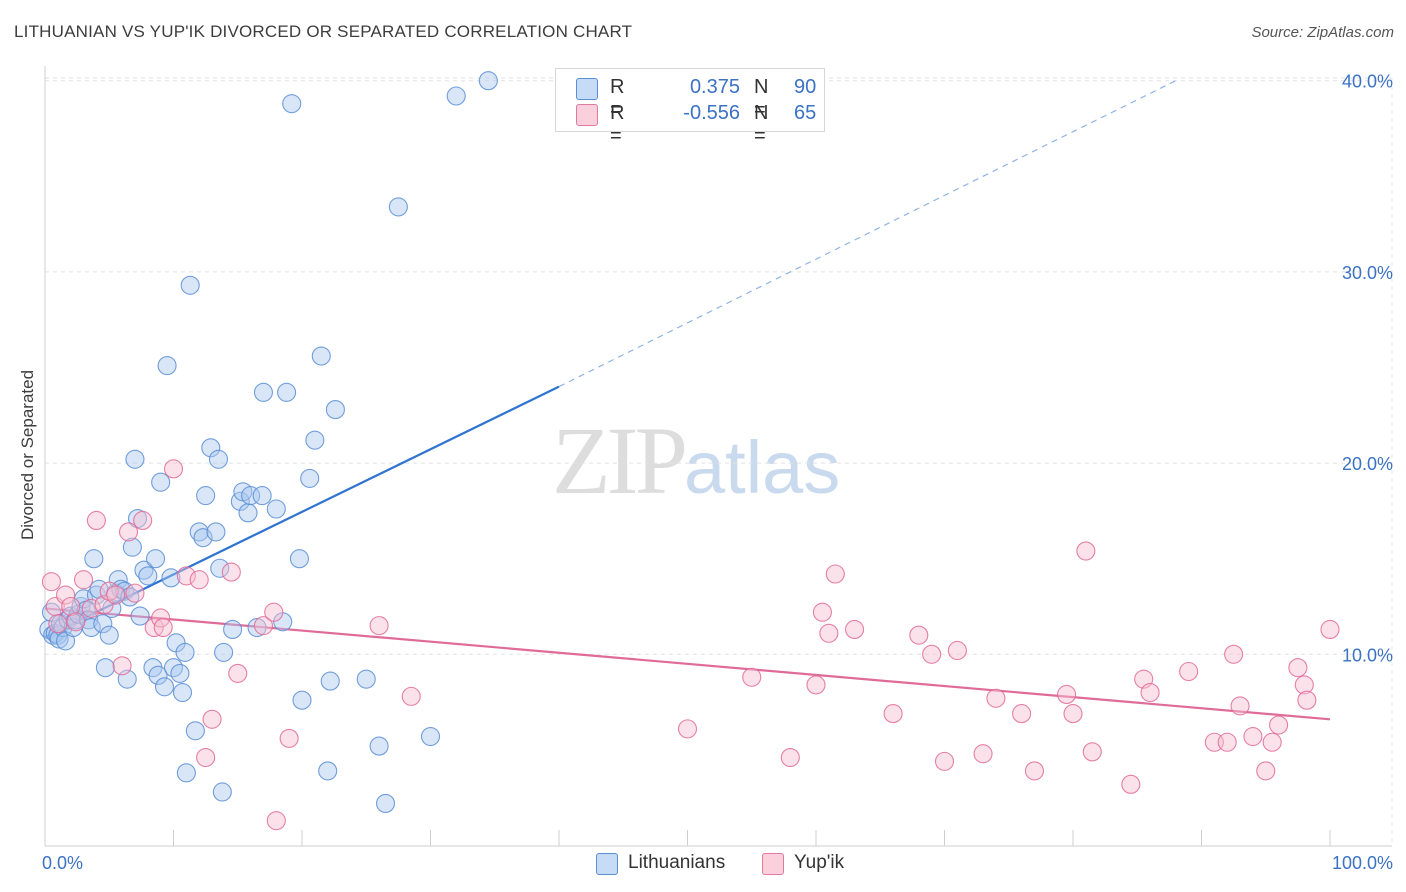  What do you see at coordinates (617, 124) in the screenshot?
I see `legend-r-label: R =` at bounding box center [617, 124].